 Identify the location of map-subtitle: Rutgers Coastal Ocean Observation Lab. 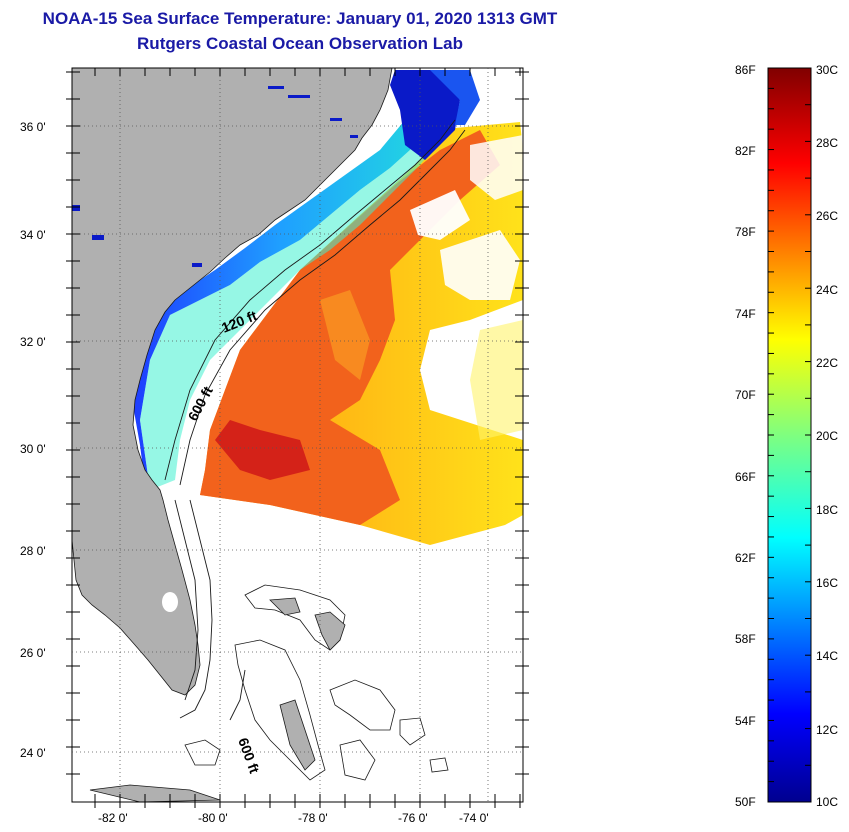
(300, 43).